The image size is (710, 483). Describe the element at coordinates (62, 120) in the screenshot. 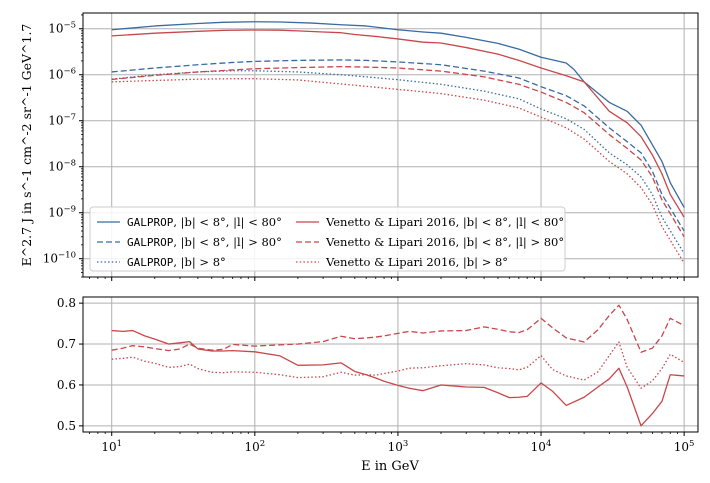

I see `top-y-tick-label: 10⁻⁷` at that location.